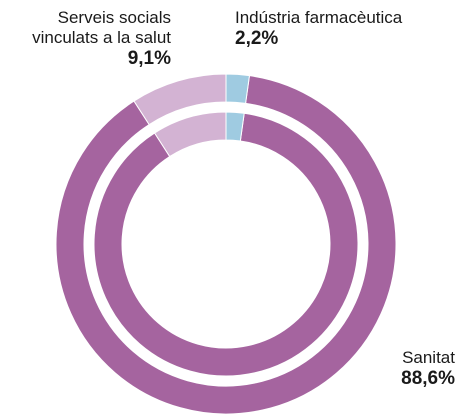 This screenshot has height=418, width=457. What do you see at coordinates (428, 357) in the screenshot?
I see `category-label-sanitat: Sanitat` at bounding box center [428, 357].